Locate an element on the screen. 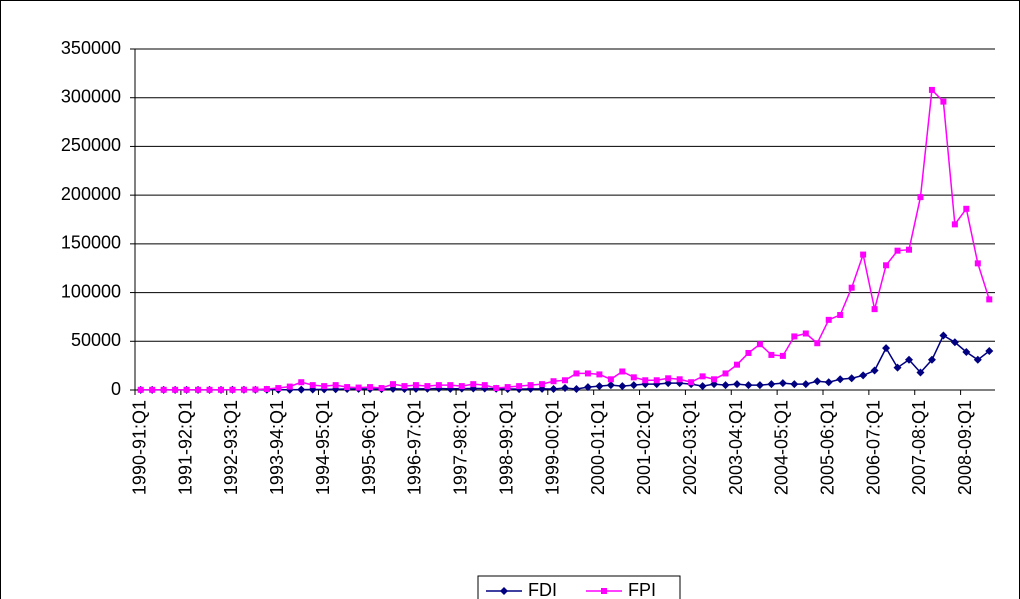 Image resolution: width=1020 pixels, height=599 pixels. x-tick-label: 2005-06:Q1 is located at coordinates (827, 447).